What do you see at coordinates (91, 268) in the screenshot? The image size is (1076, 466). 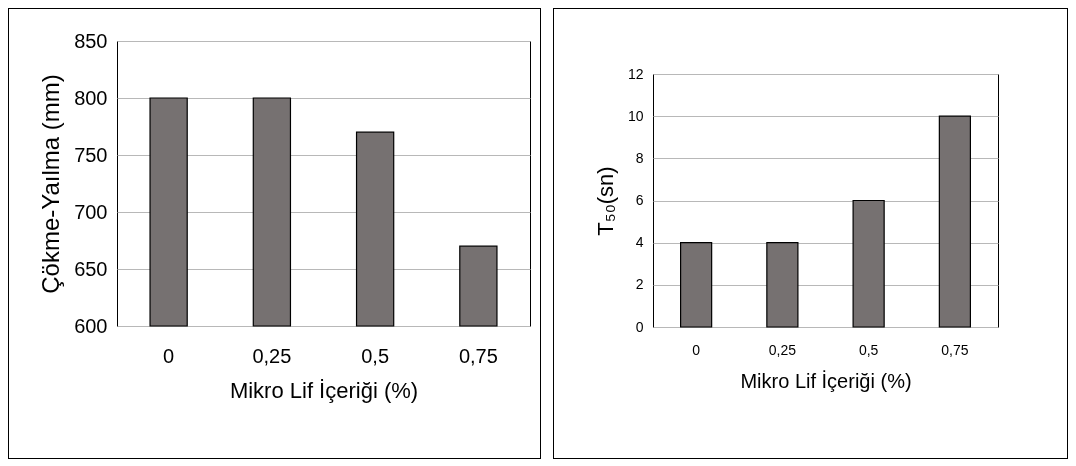 I see `y-tick-label: 650` at bounding box center [91, 268].